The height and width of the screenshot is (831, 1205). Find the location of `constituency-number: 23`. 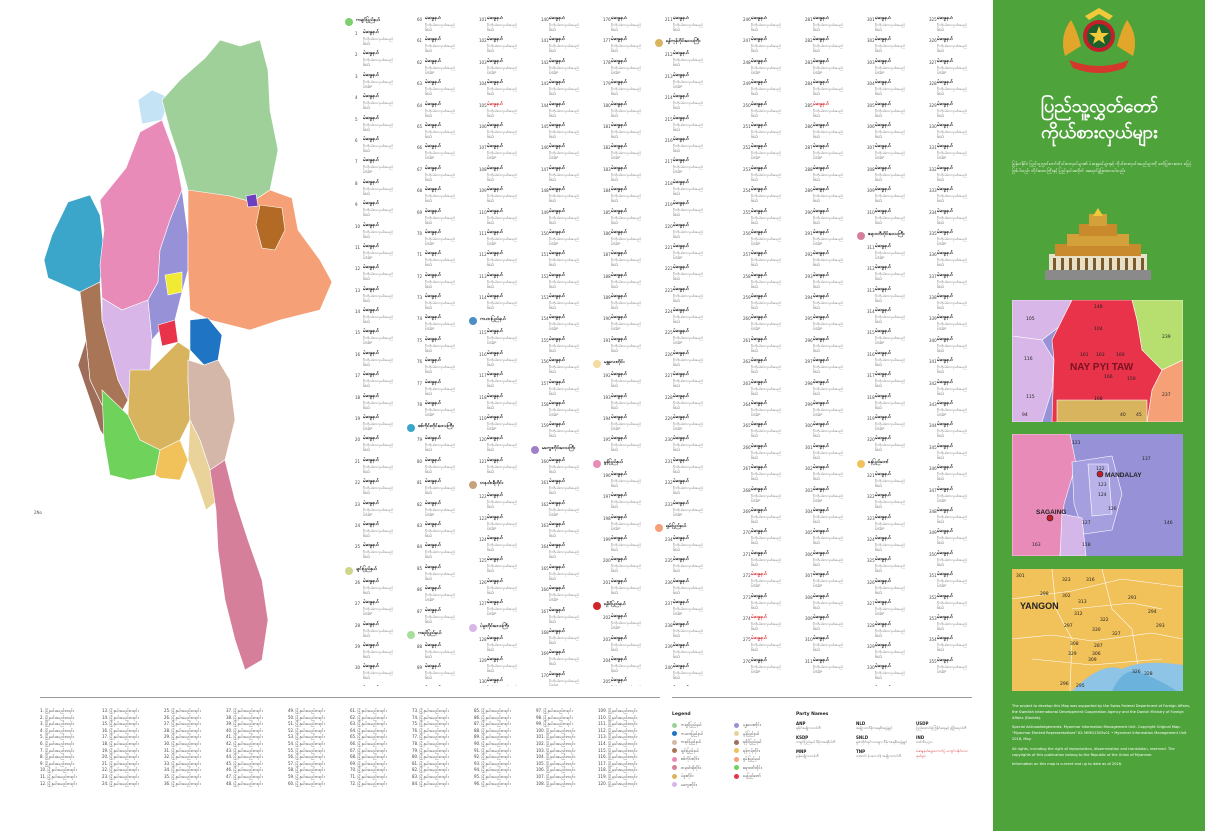

constituency-number: 23 is located at coordinates (358, 504).